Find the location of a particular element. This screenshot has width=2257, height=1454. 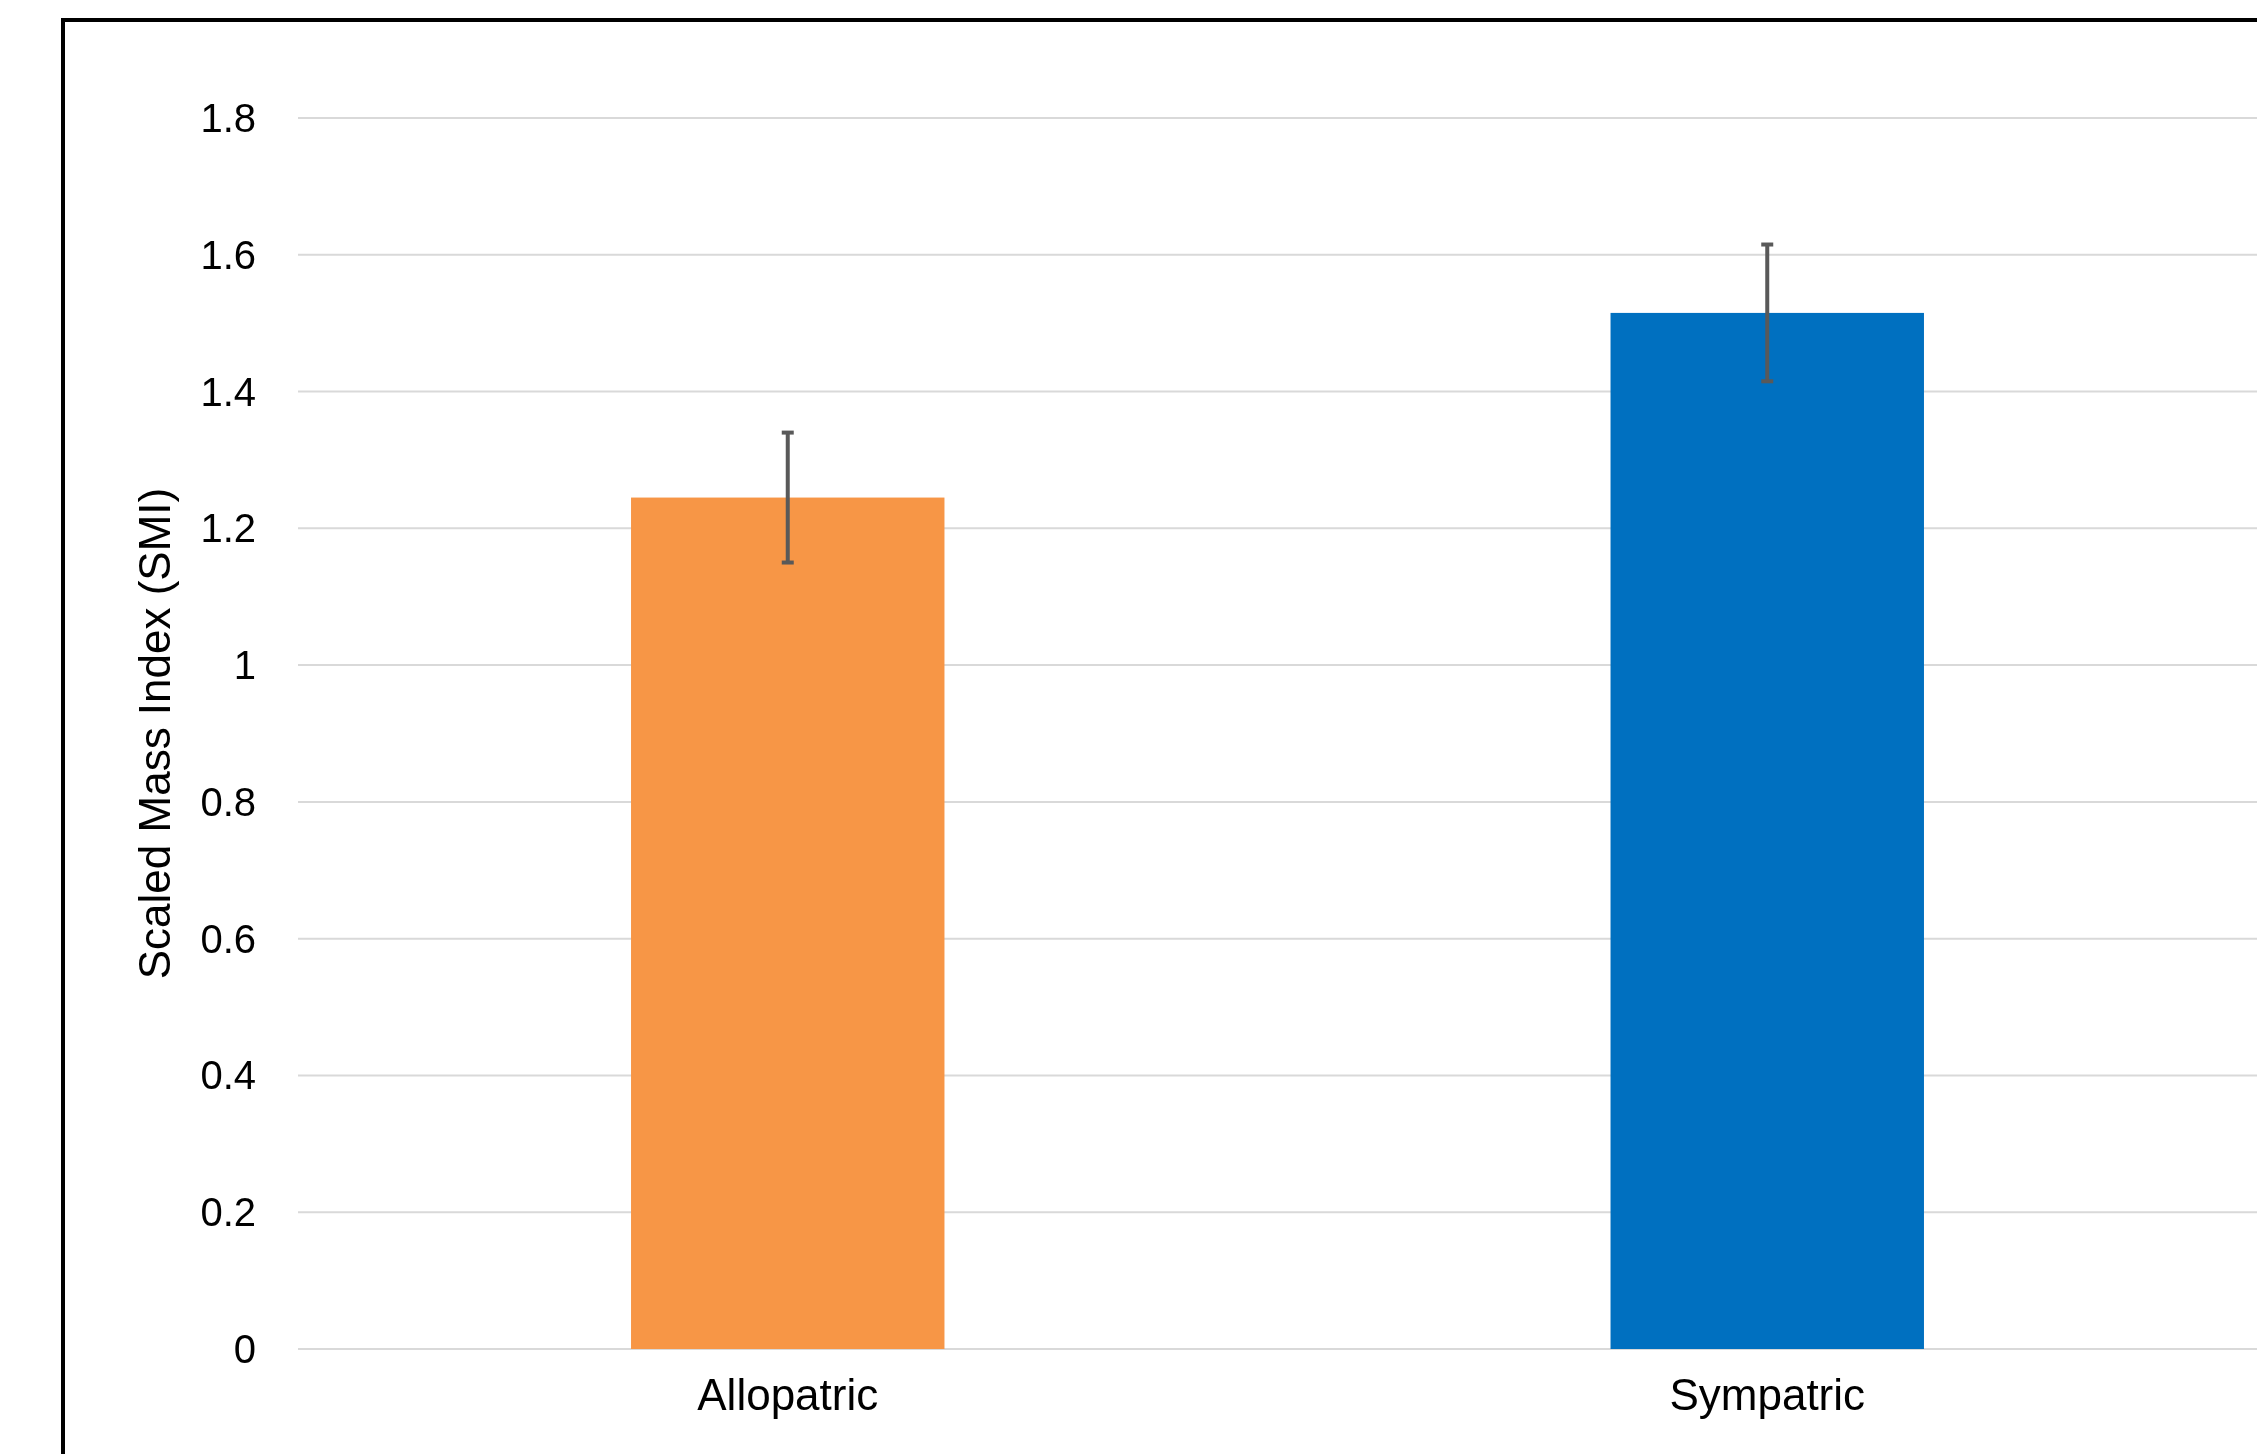

y-tick-label: 0.2 is located at coordinates (228, 1212).